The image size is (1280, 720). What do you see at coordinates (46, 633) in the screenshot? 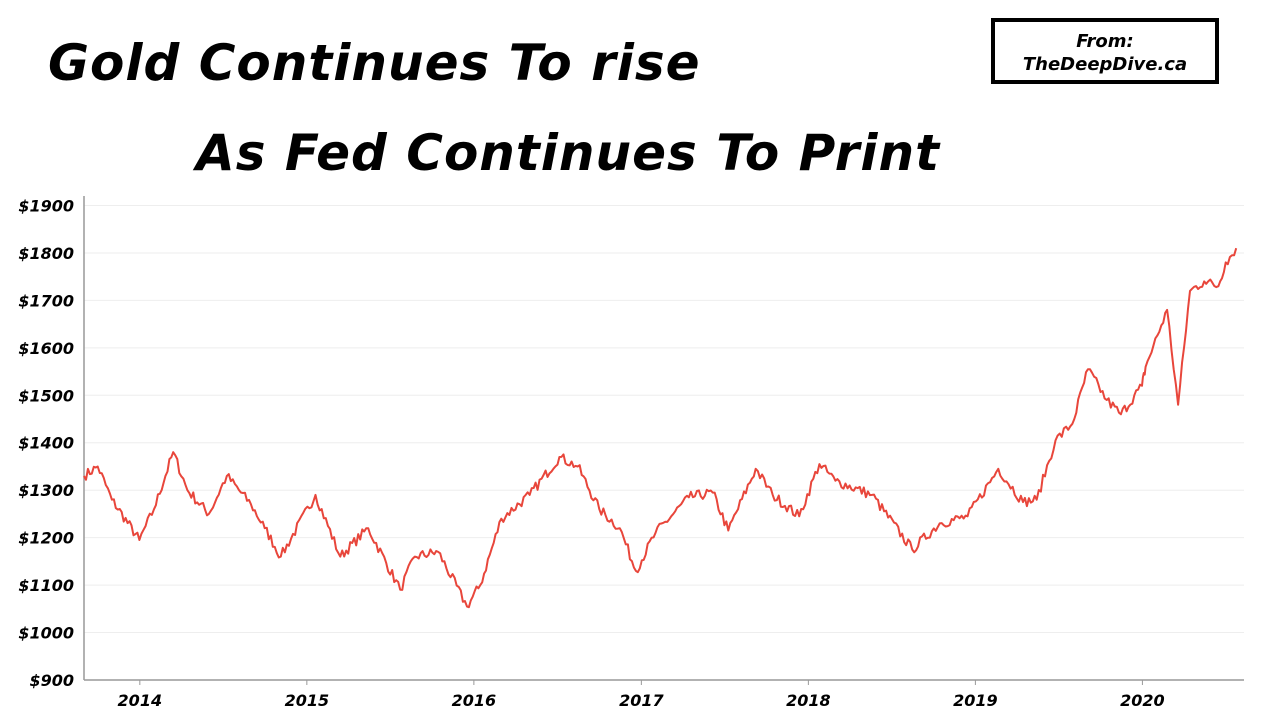
I see `y-tick-label: $1000` at bounding box center [46, 633].